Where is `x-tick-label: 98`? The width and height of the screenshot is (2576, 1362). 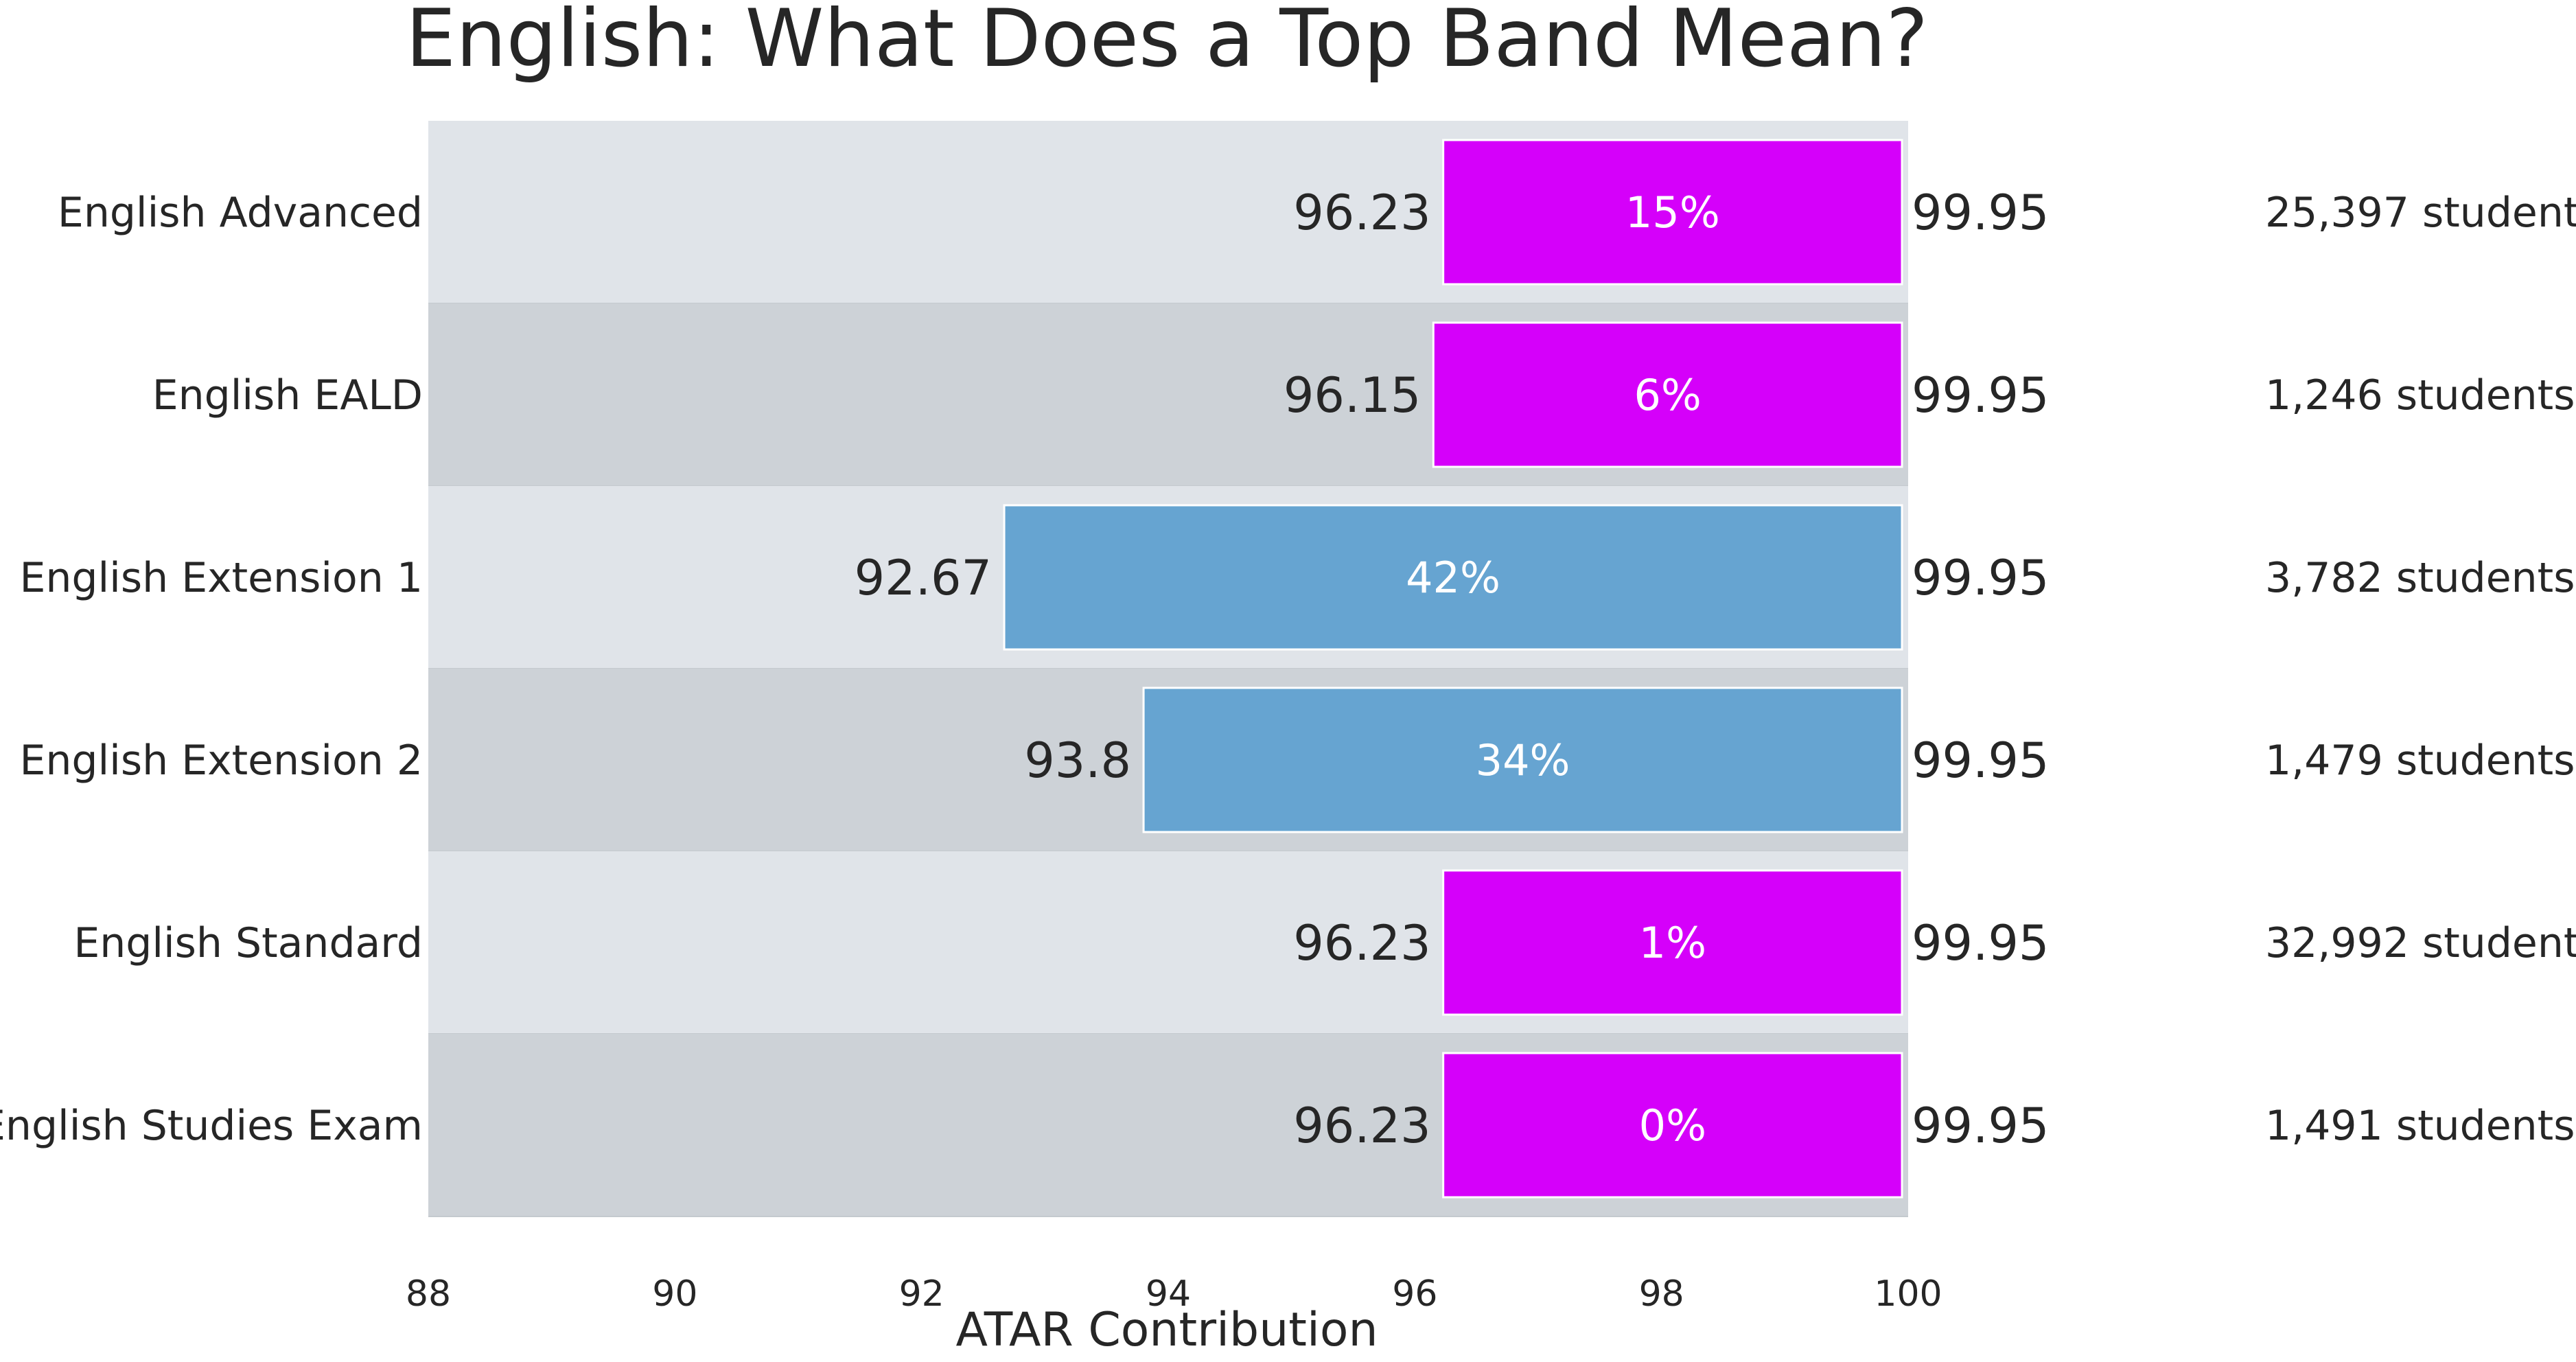
x-tick-label: 98 is located at coordinates (1662, 1294).